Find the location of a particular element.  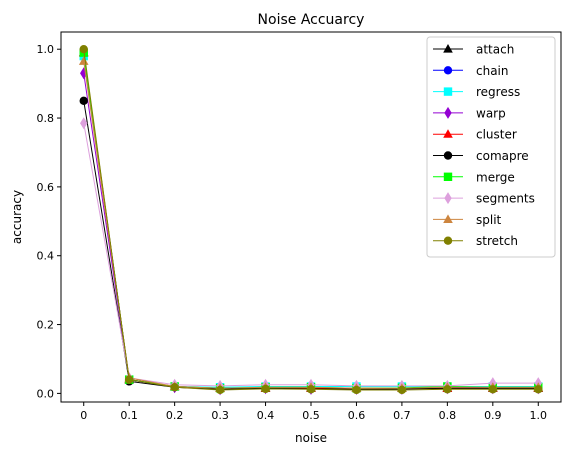

x-tick-label: 0.1 is located at coordinates (129, 415).